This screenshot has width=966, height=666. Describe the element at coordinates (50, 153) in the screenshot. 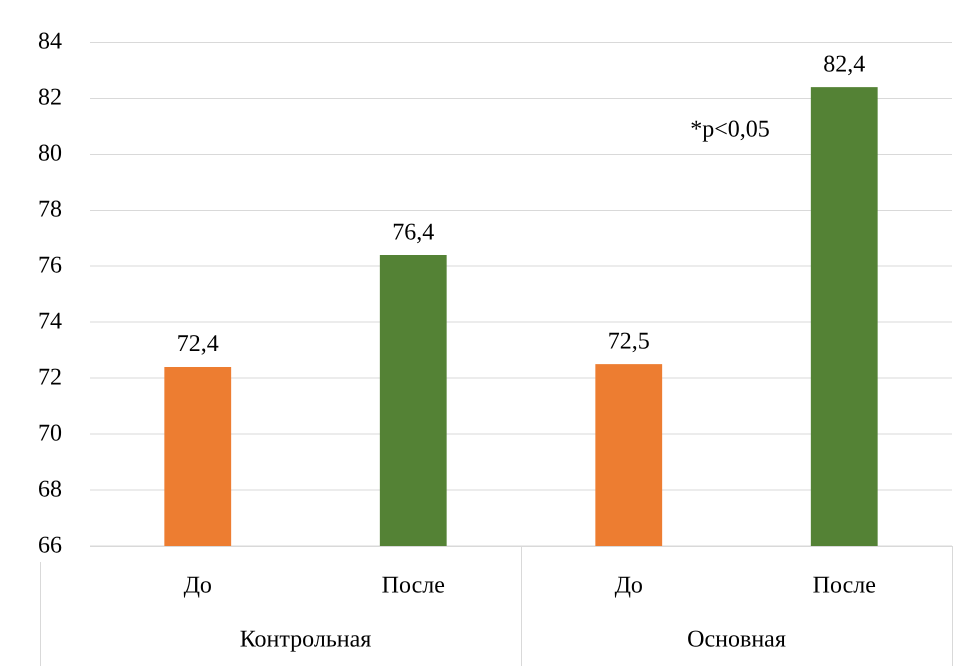

I see `y-tick-label: 80` at that location.